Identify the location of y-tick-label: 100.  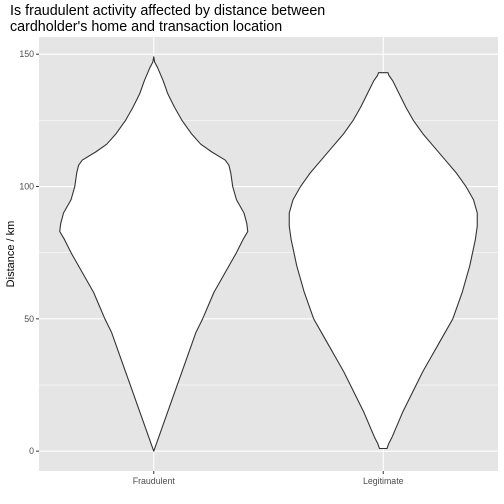
(26, 187).